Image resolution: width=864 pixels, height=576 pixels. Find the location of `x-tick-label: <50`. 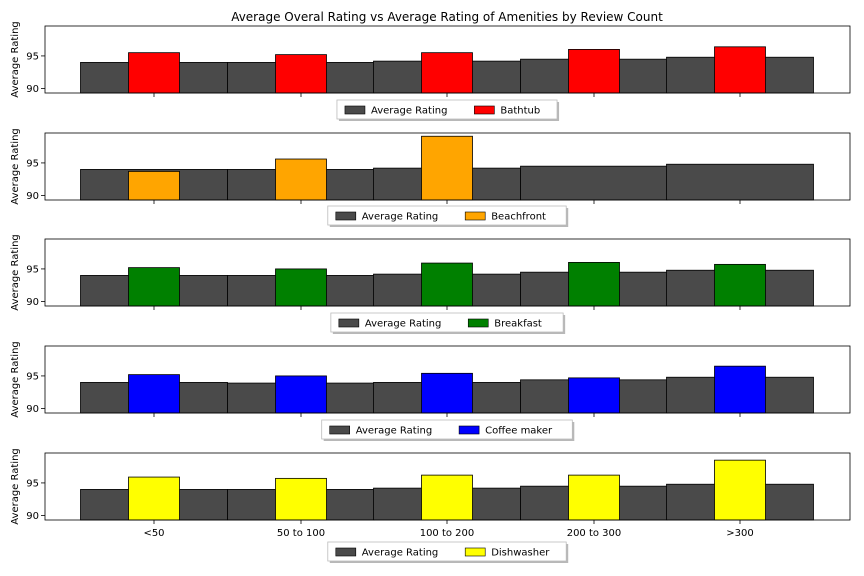

x-tick-label: <50 is located at coordinates (153, 533).